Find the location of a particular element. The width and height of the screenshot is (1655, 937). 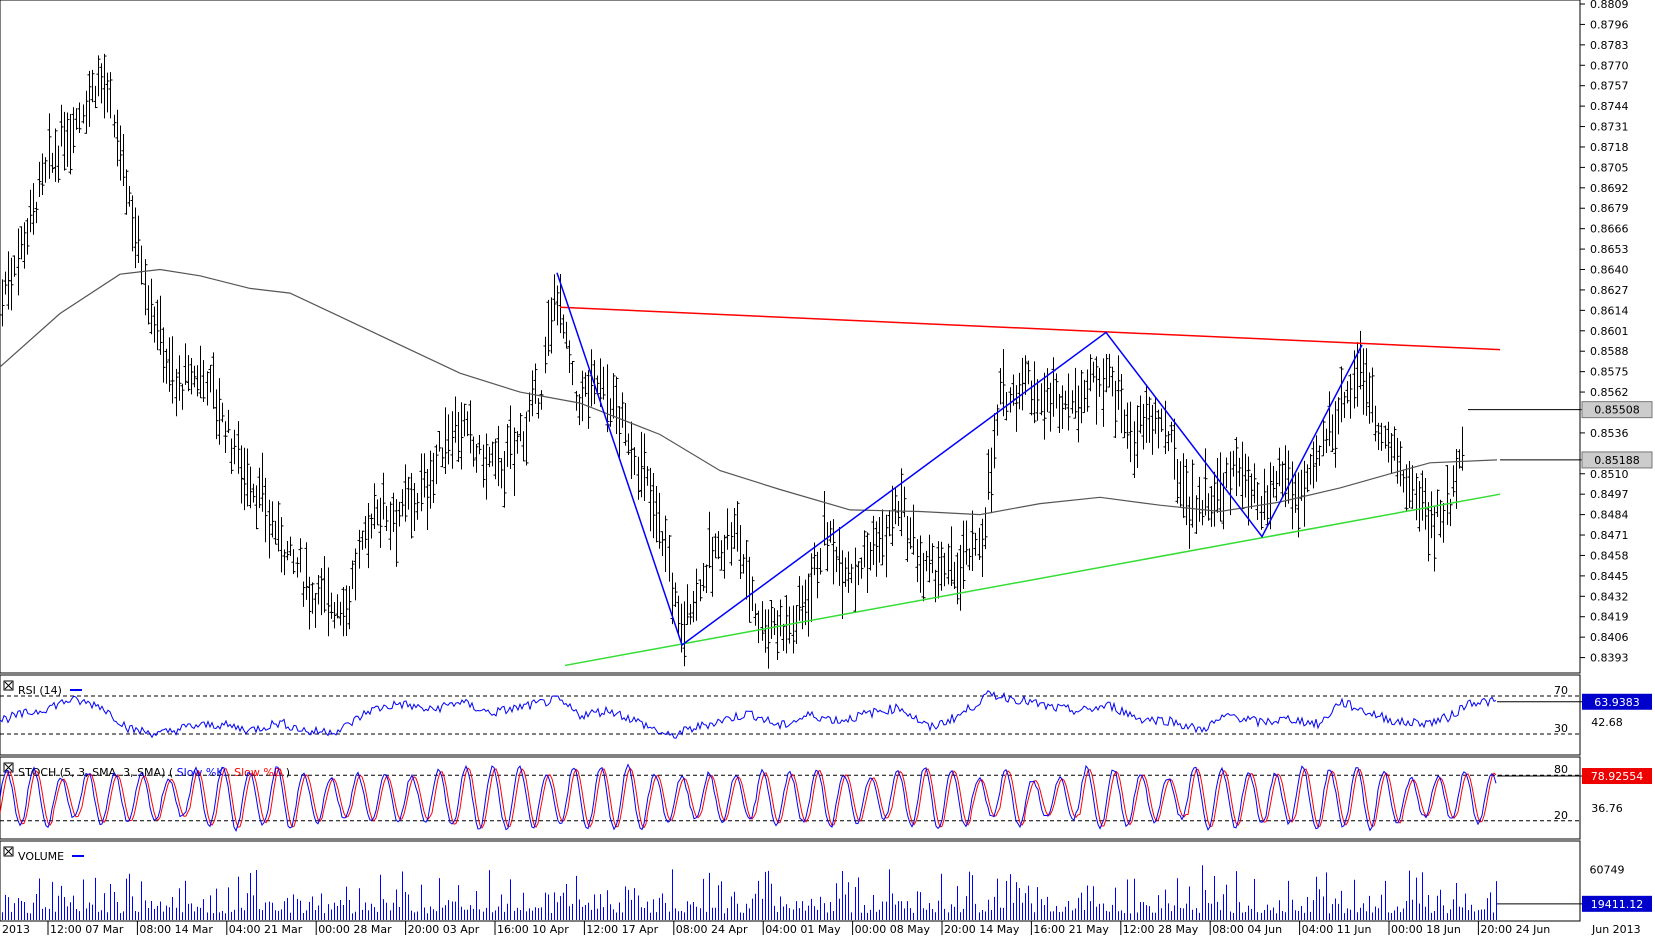

last-price-box is located at coordinates (1617, 410).